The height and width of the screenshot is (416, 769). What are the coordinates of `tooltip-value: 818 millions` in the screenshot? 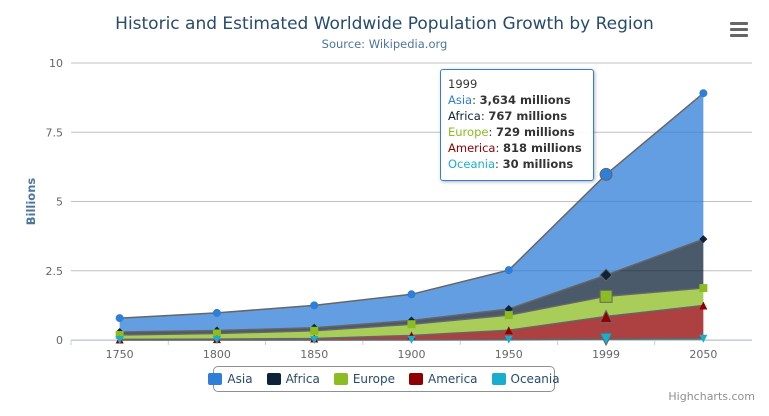 It's located at (542, 148).